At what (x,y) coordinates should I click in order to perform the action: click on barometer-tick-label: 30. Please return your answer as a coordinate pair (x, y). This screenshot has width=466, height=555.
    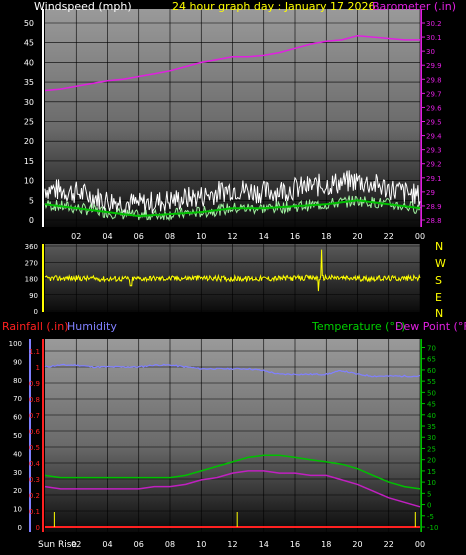
    Looking at the image, I should click on (430, 52).